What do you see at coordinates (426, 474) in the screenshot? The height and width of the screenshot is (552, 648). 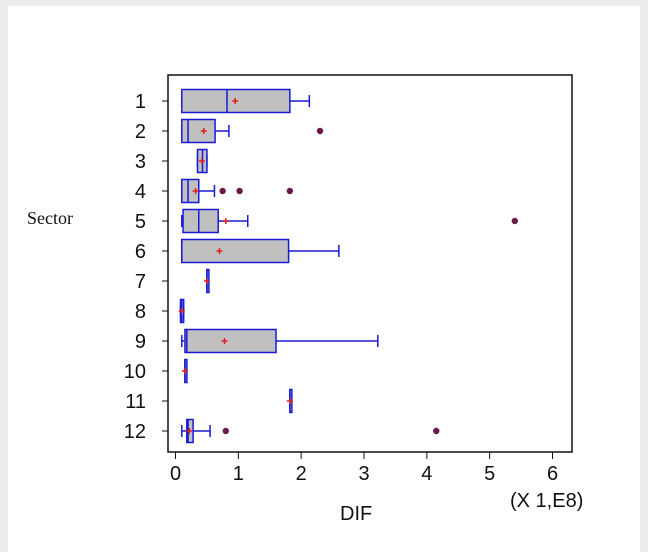 I see `x-tick-label-4: 4` at bounding box center [426, 474].